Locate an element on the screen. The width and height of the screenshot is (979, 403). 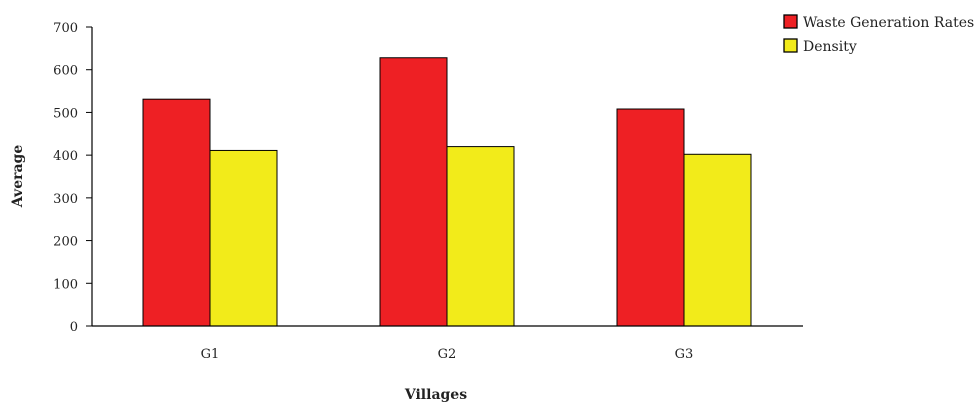
y-tick-label: 200 is located at coordinates (65, 242).